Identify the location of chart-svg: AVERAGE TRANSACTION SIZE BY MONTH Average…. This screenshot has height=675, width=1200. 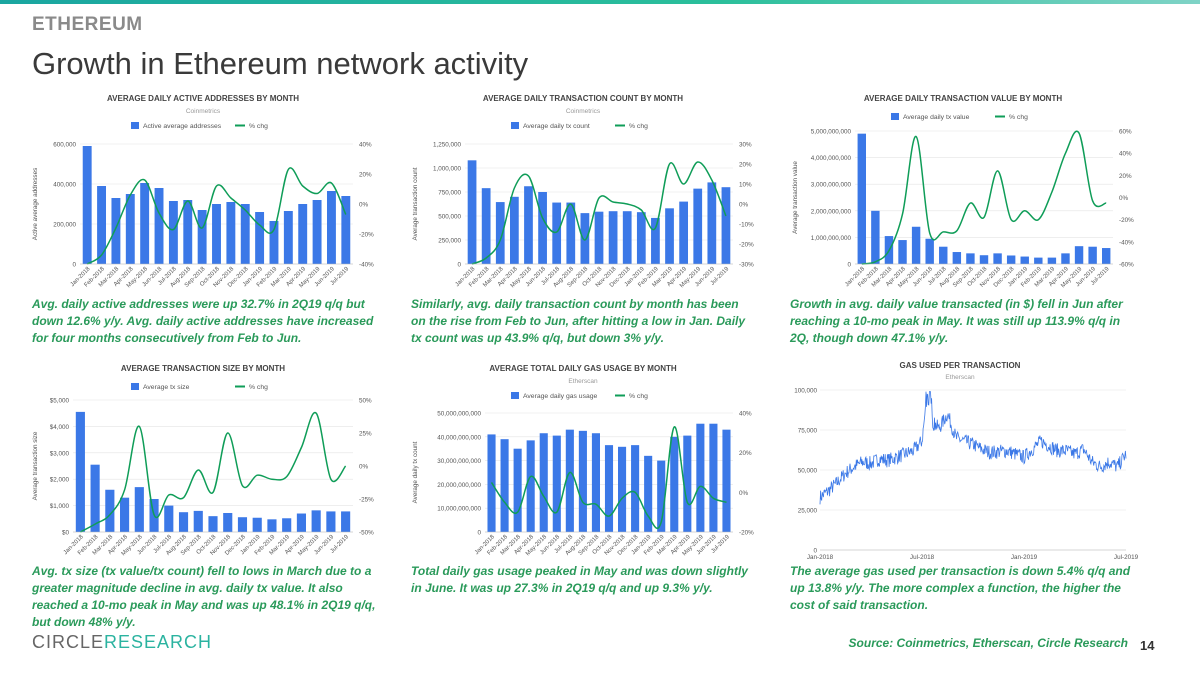
(203, 460).